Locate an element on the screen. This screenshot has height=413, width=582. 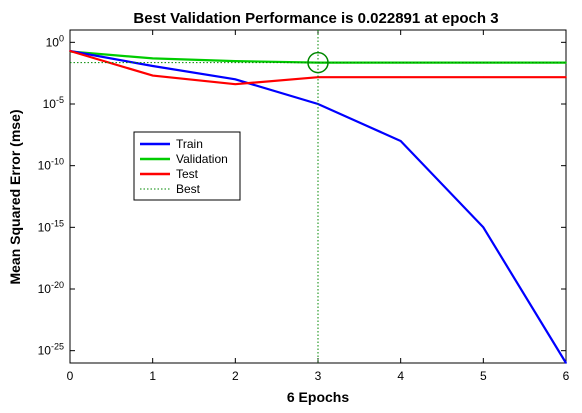
y-tick-label: 10⁻²⁵ is located at coordinates (51, 350).